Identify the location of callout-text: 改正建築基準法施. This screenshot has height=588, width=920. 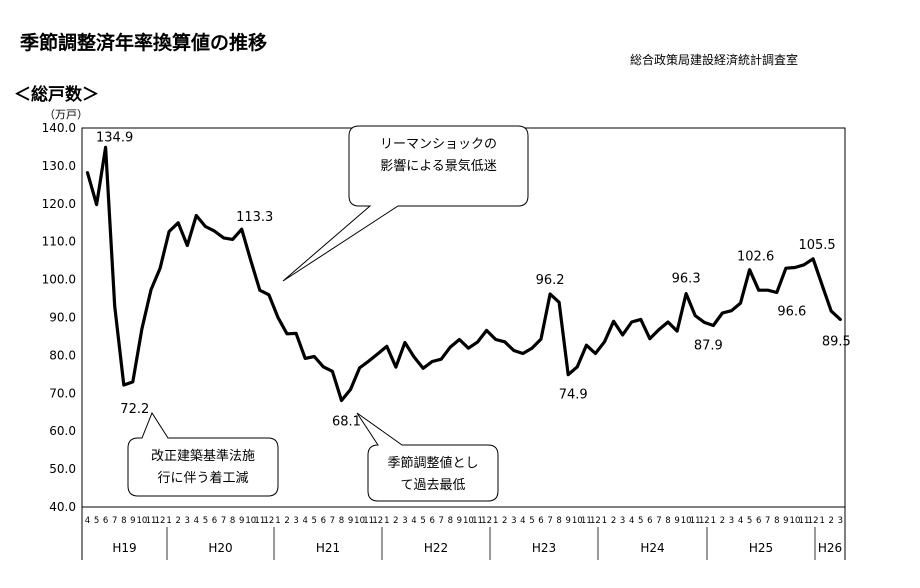
(203, 456).